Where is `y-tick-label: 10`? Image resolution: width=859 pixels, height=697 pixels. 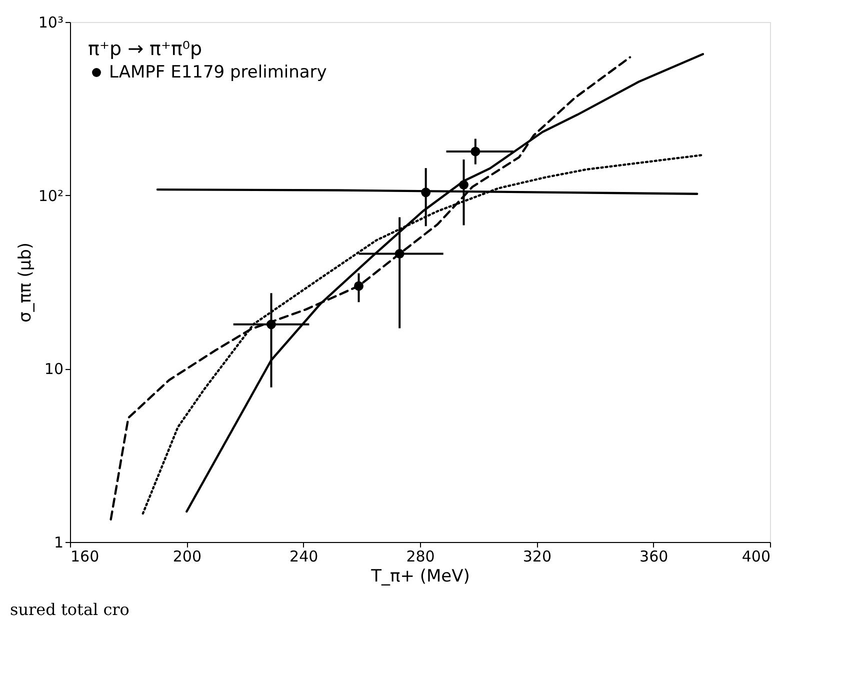
y-tick-label: 10 is located at coordinates (54, 369).